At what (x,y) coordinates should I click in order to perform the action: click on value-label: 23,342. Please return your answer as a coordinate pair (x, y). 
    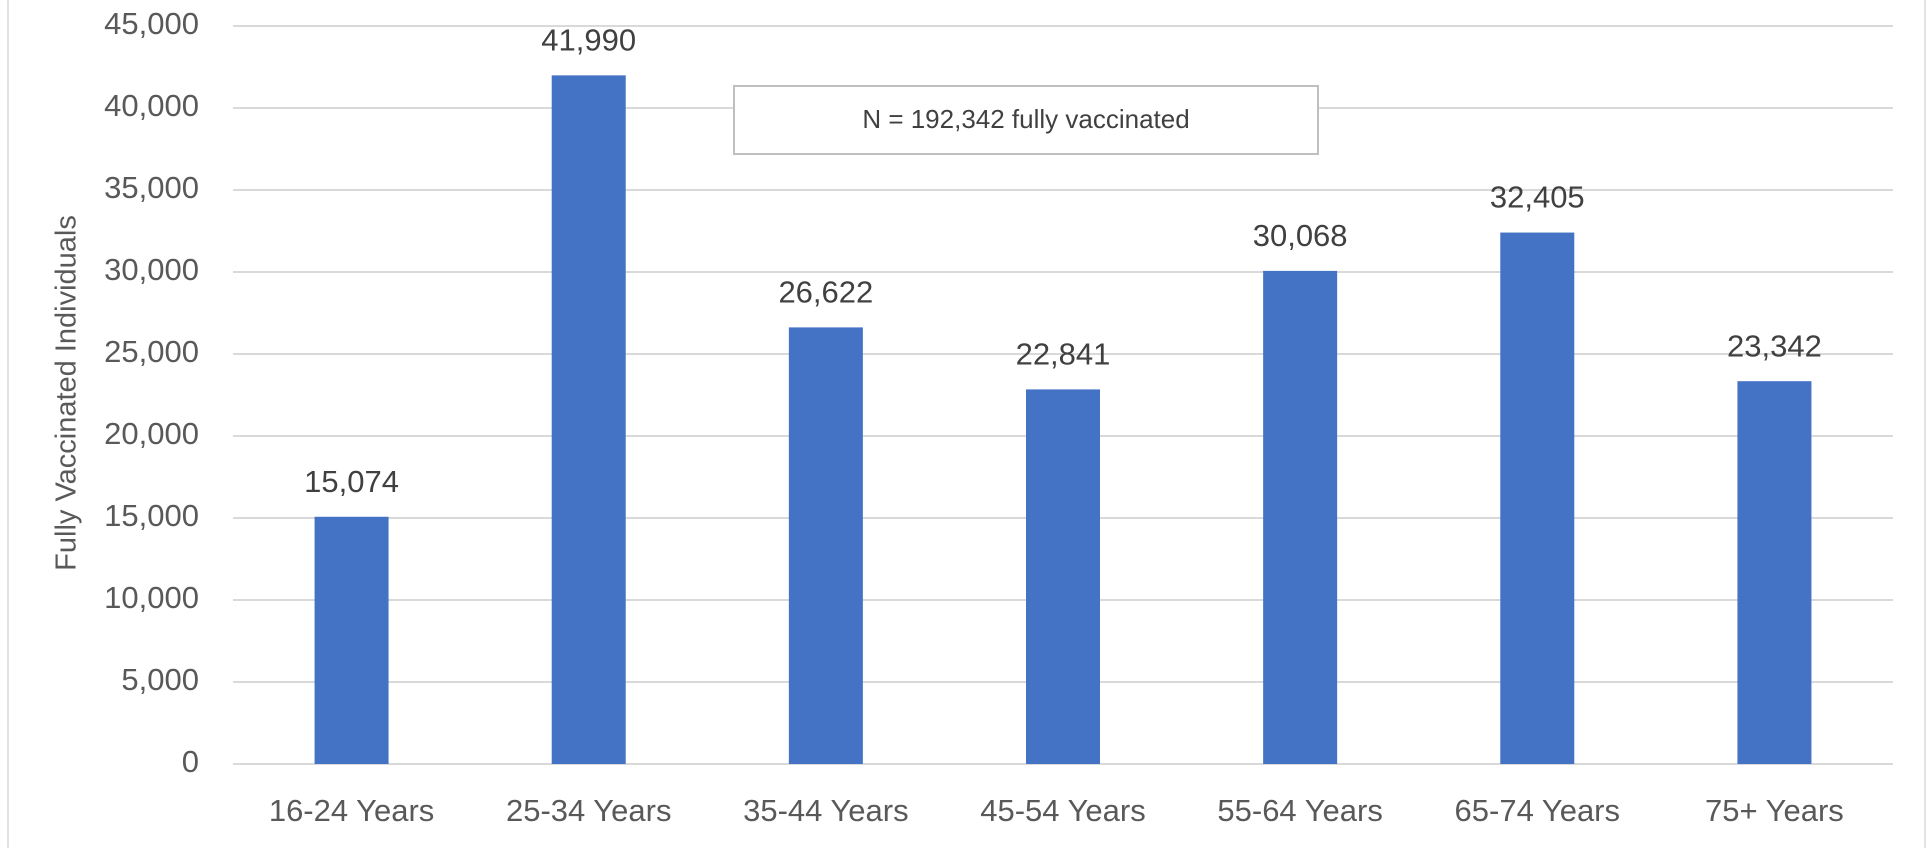
    Looking at the image, I should click on (1774, 345).